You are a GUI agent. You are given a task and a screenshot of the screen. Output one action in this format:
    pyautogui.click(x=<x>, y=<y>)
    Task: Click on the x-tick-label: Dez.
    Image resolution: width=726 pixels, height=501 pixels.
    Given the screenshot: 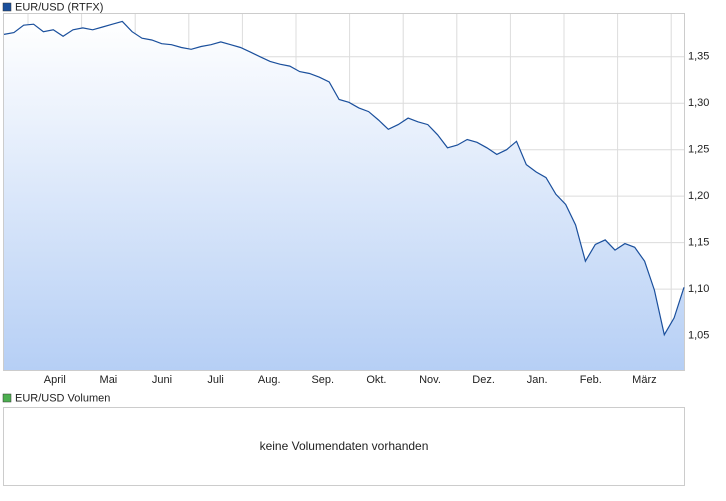 What is the action you would take?
    pyautogui.click(x=483, y=380)
    